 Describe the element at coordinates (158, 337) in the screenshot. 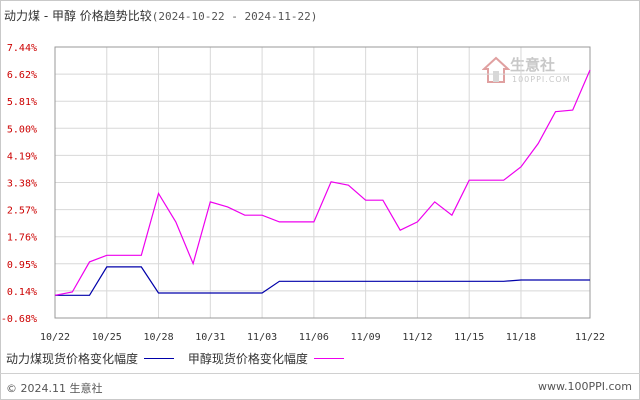

I see `x-tick-label: 10/28` at that location.